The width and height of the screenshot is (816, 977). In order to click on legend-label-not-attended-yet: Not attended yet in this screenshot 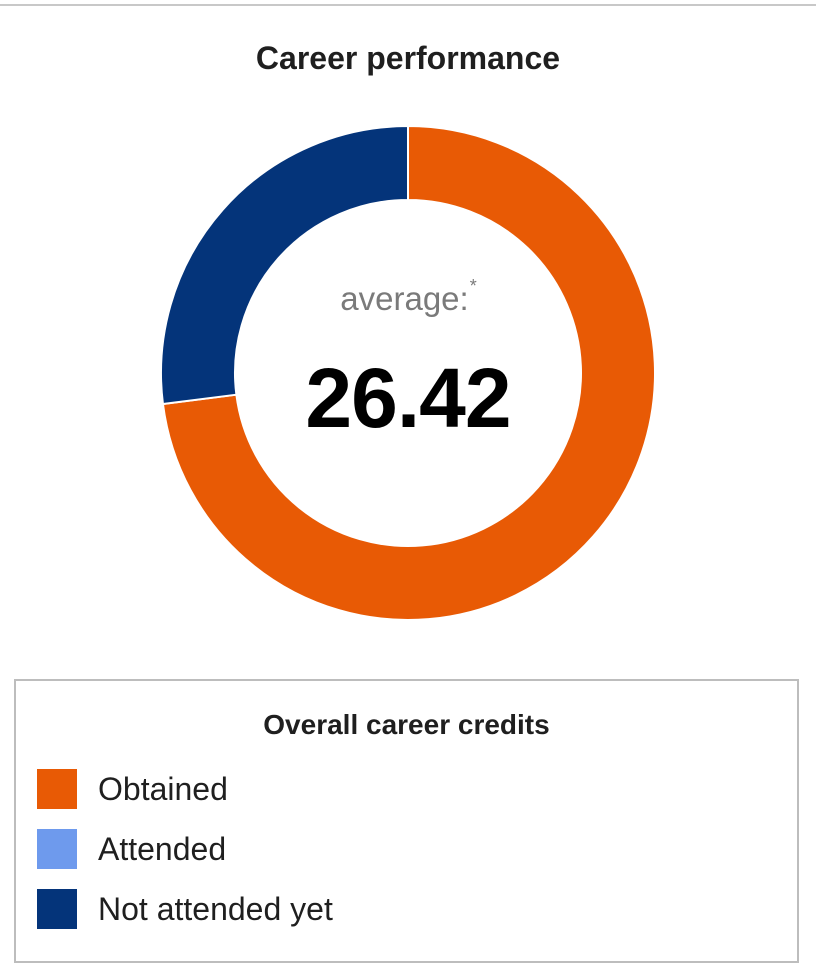, I will do `click(215, 908)`.